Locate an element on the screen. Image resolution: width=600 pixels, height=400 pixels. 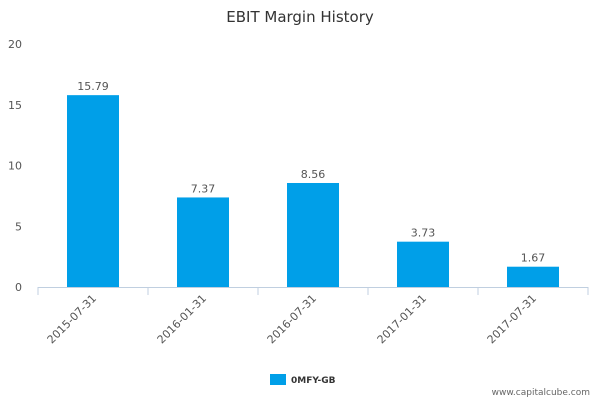
legend-label: 0MFY-GB is located at coordinates (313, 381).